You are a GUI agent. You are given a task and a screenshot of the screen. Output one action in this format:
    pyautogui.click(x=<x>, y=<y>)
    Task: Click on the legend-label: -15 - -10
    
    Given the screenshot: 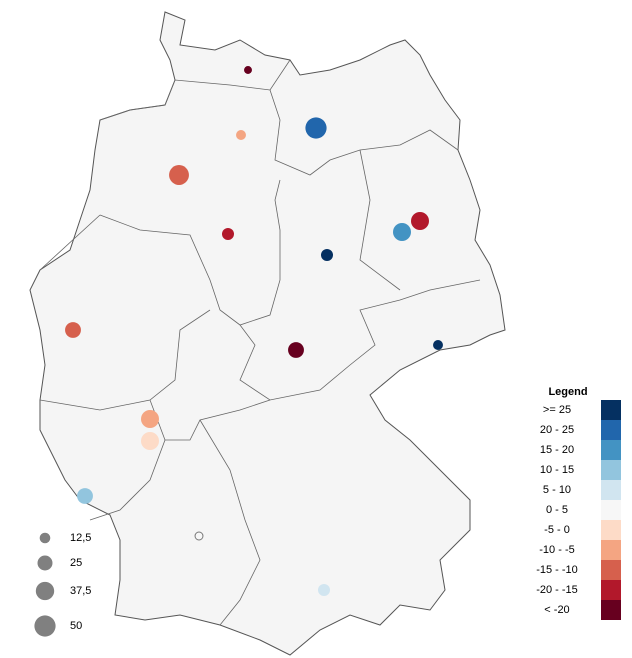 What is the action you would take?
    pyautogui.click(x=557, y=570)
    